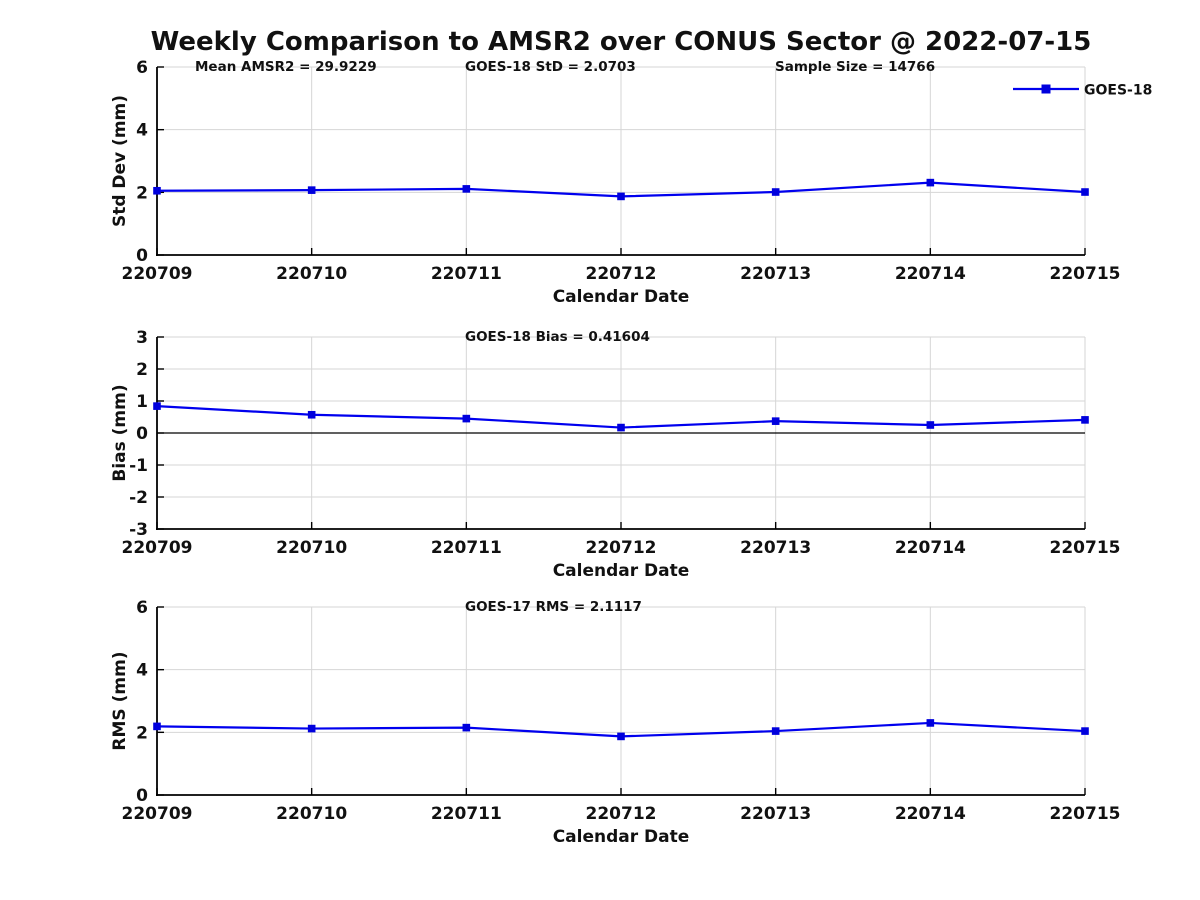 This screenshot has width=1200, height=900. Describe the element at coordinates (1082, 91) in the screenshot. I see `legend: GOES-18` at that location.